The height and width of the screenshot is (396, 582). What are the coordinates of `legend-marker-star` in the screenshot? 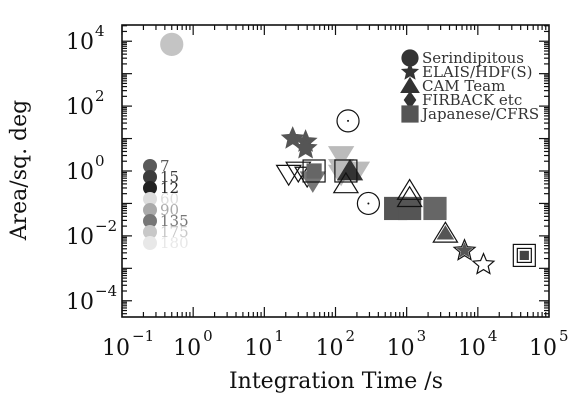 It's located at (410, 71).